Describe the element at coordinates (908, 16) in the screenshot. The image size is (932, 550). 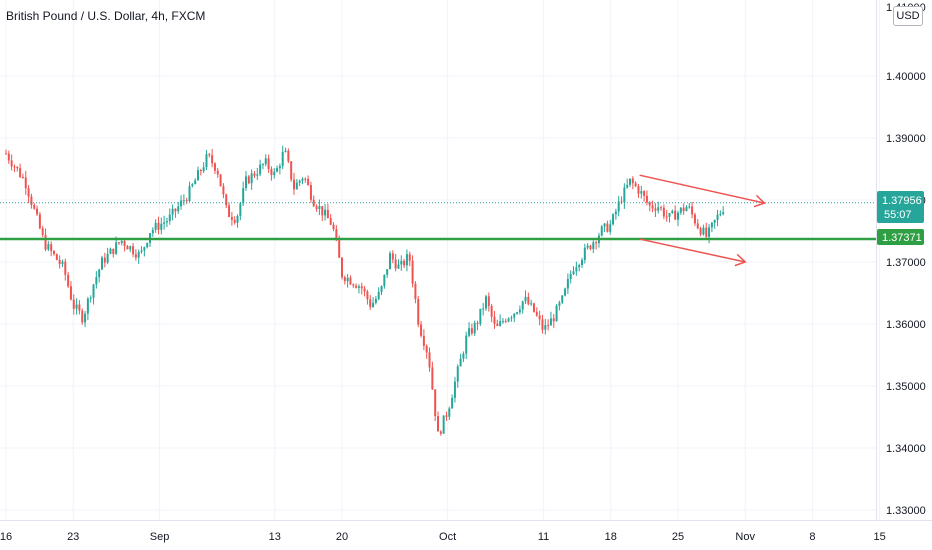
I see `currency-badge: USD` at that location.